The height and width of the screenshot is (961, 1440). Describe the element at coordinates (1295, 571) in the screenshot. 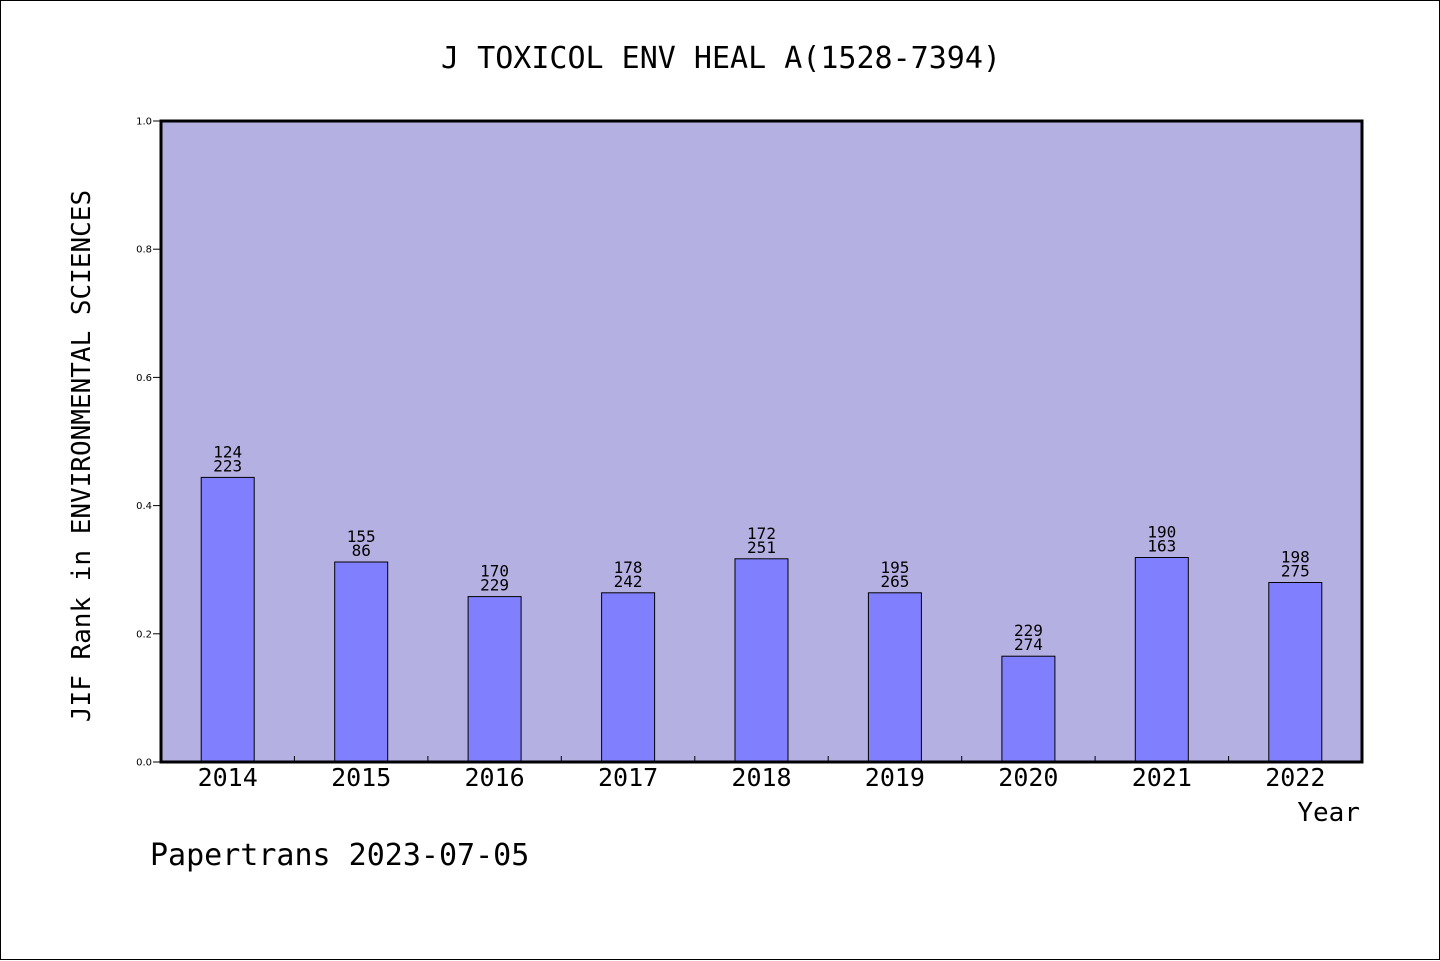

I see `data-label-bottom-2022: 275` at that location.